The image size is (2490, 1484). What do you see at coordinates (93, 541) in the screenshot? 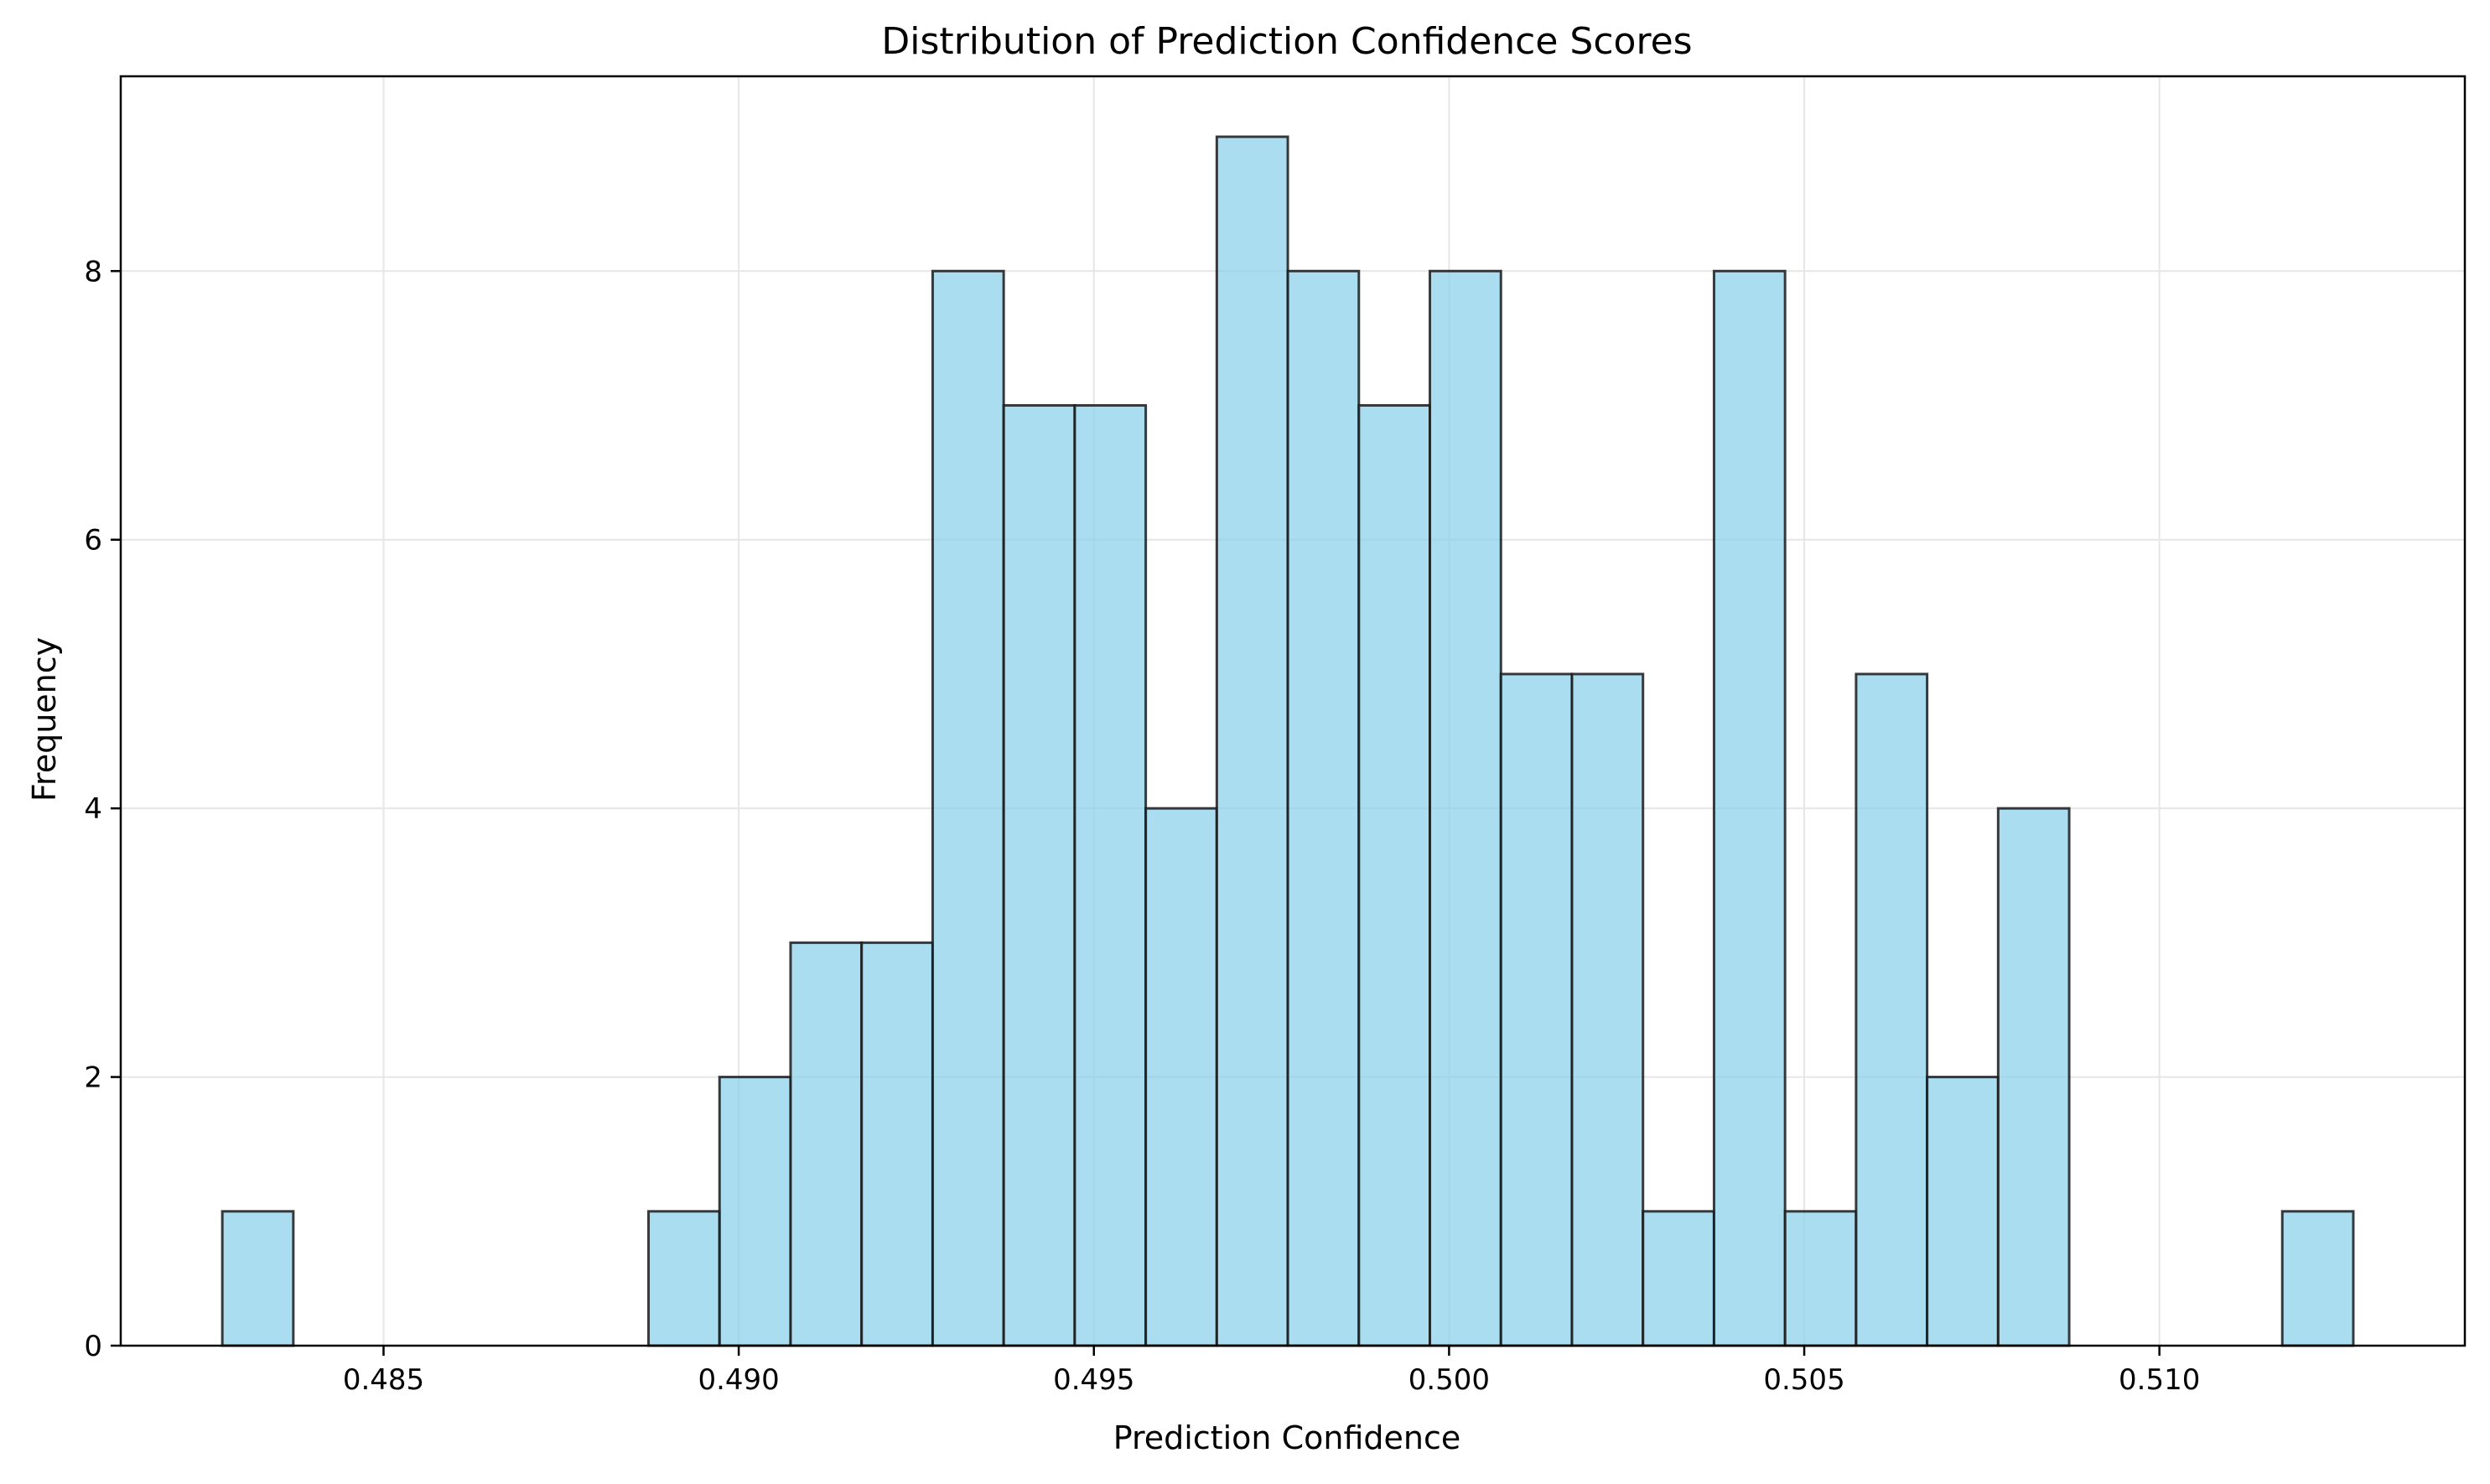
I see `y-tick-label: 6` at bounding box center [93, 541].